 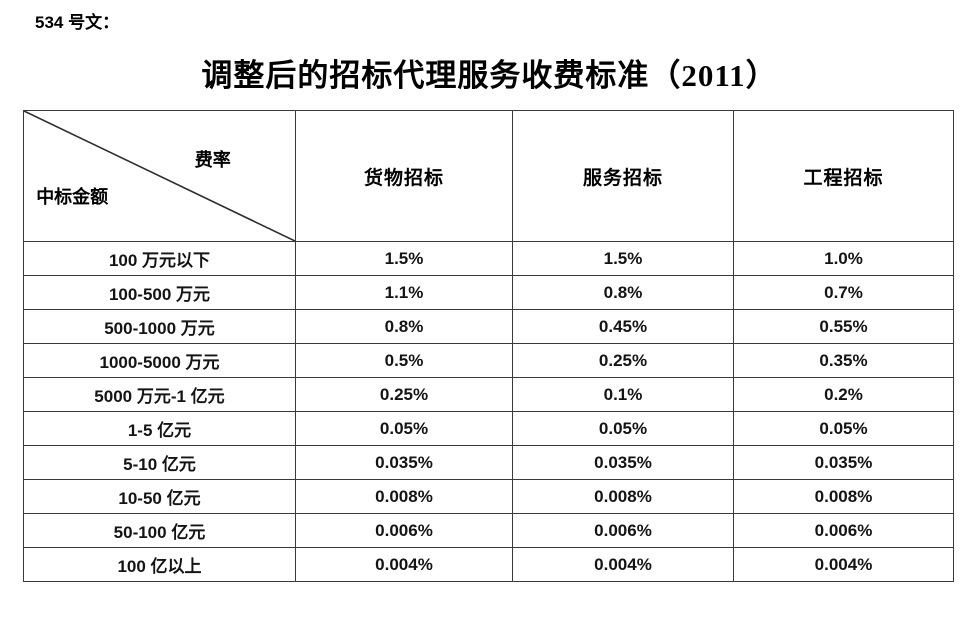 What do you see at coordinates (159, 394) in the screenshot?
I see `row-label: 5000 万元-1 亿元` at bounding box center [159, 394].